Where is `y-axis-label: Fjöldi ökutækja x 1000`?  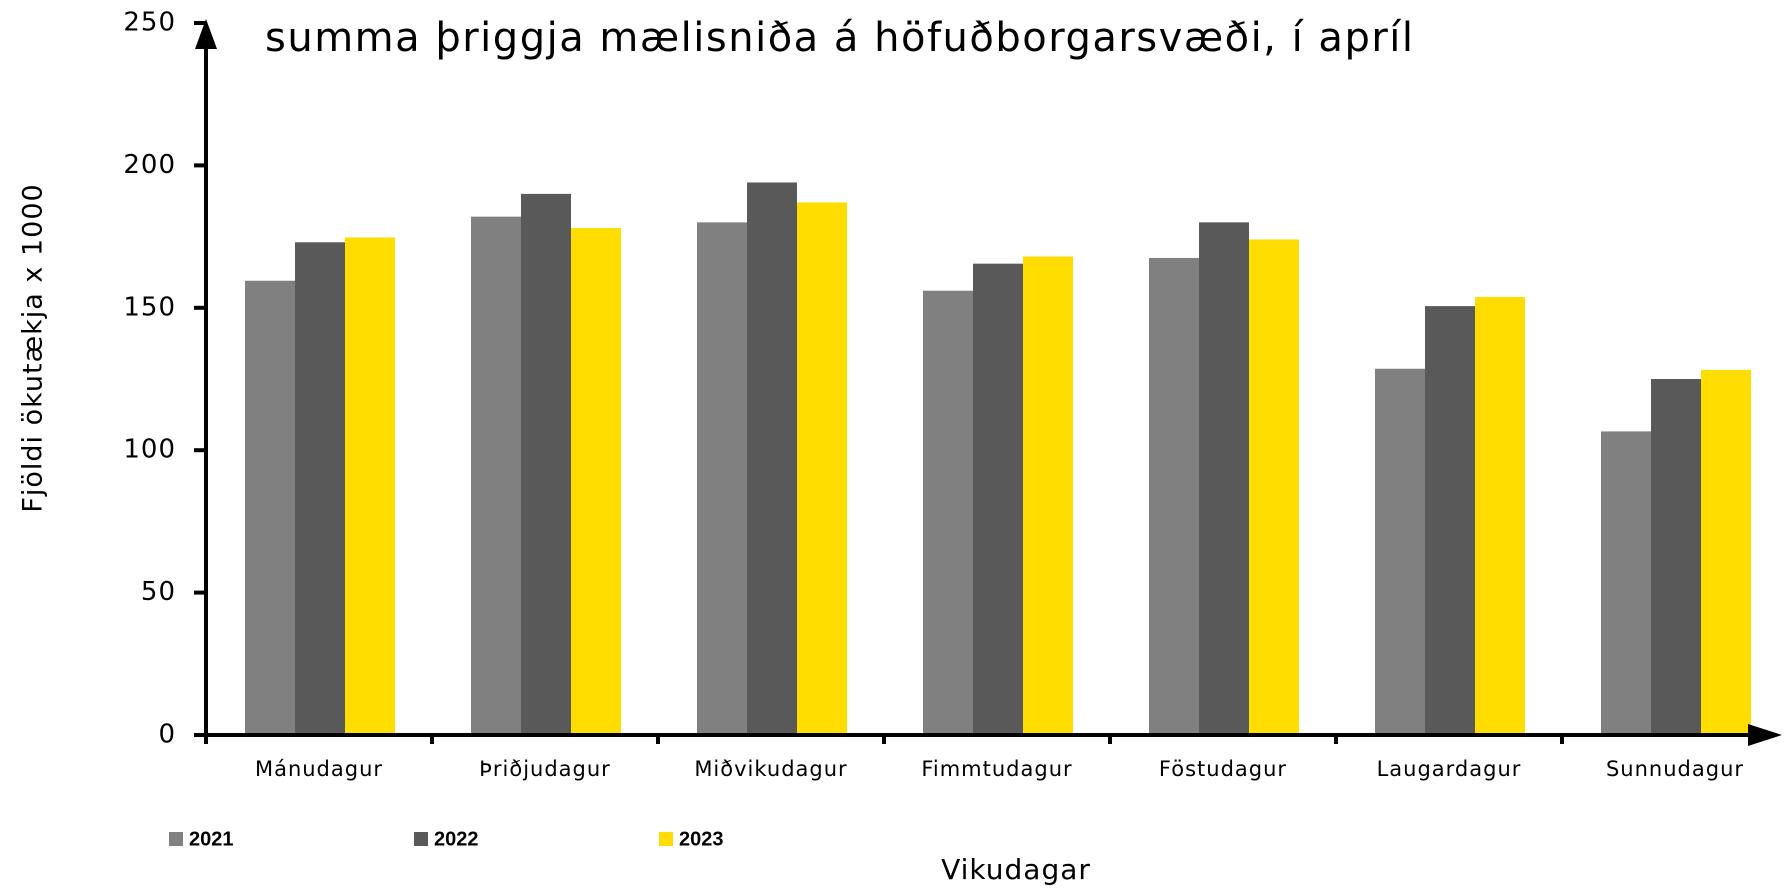
y-axis-label: Fjöldi ökutækja x 1000 is located at coordinates (33, 347).